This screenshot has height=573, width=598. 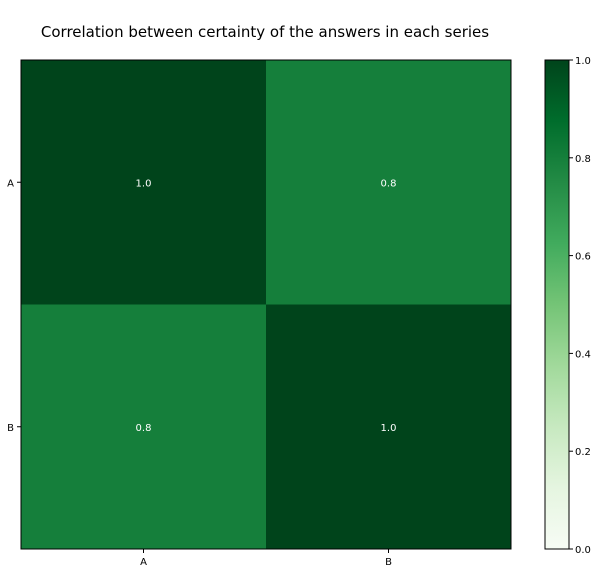 I want to click on y-axis: AB, so click(x=14, y=306).